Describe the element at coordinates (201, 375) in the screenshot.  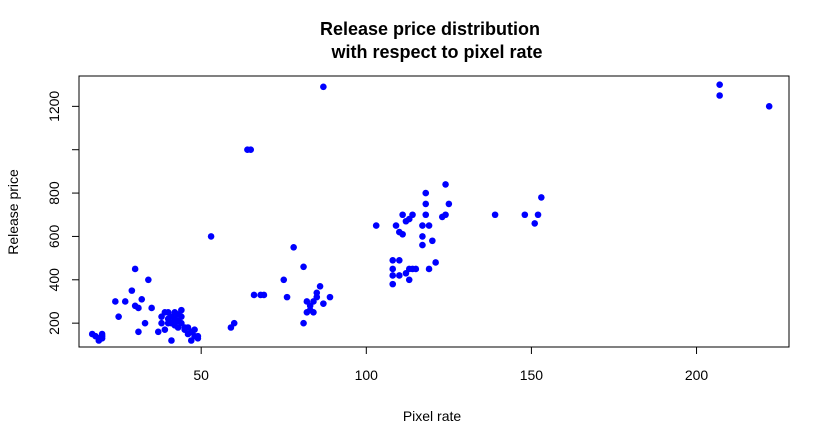
I see `x-tick-label: 50` at that location.